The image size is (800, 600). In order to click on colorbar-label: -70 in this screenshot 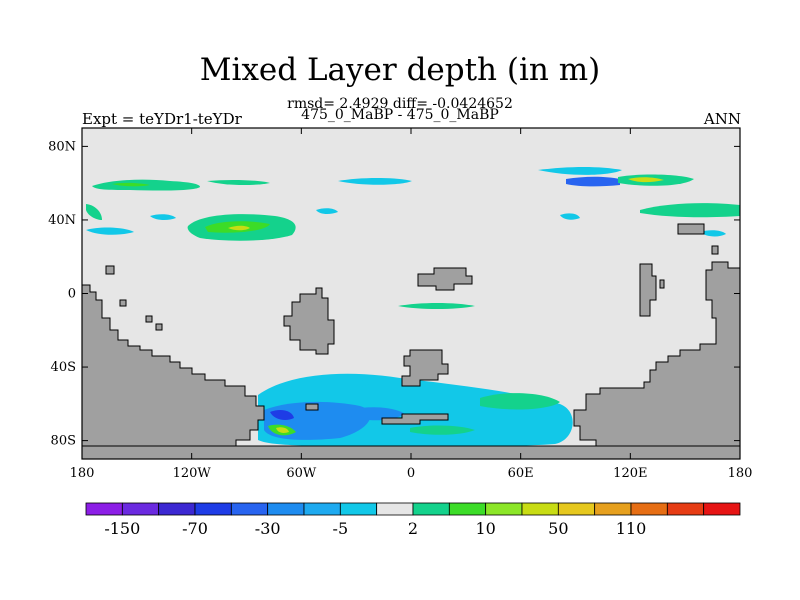, I will do `click(195, 528)`.